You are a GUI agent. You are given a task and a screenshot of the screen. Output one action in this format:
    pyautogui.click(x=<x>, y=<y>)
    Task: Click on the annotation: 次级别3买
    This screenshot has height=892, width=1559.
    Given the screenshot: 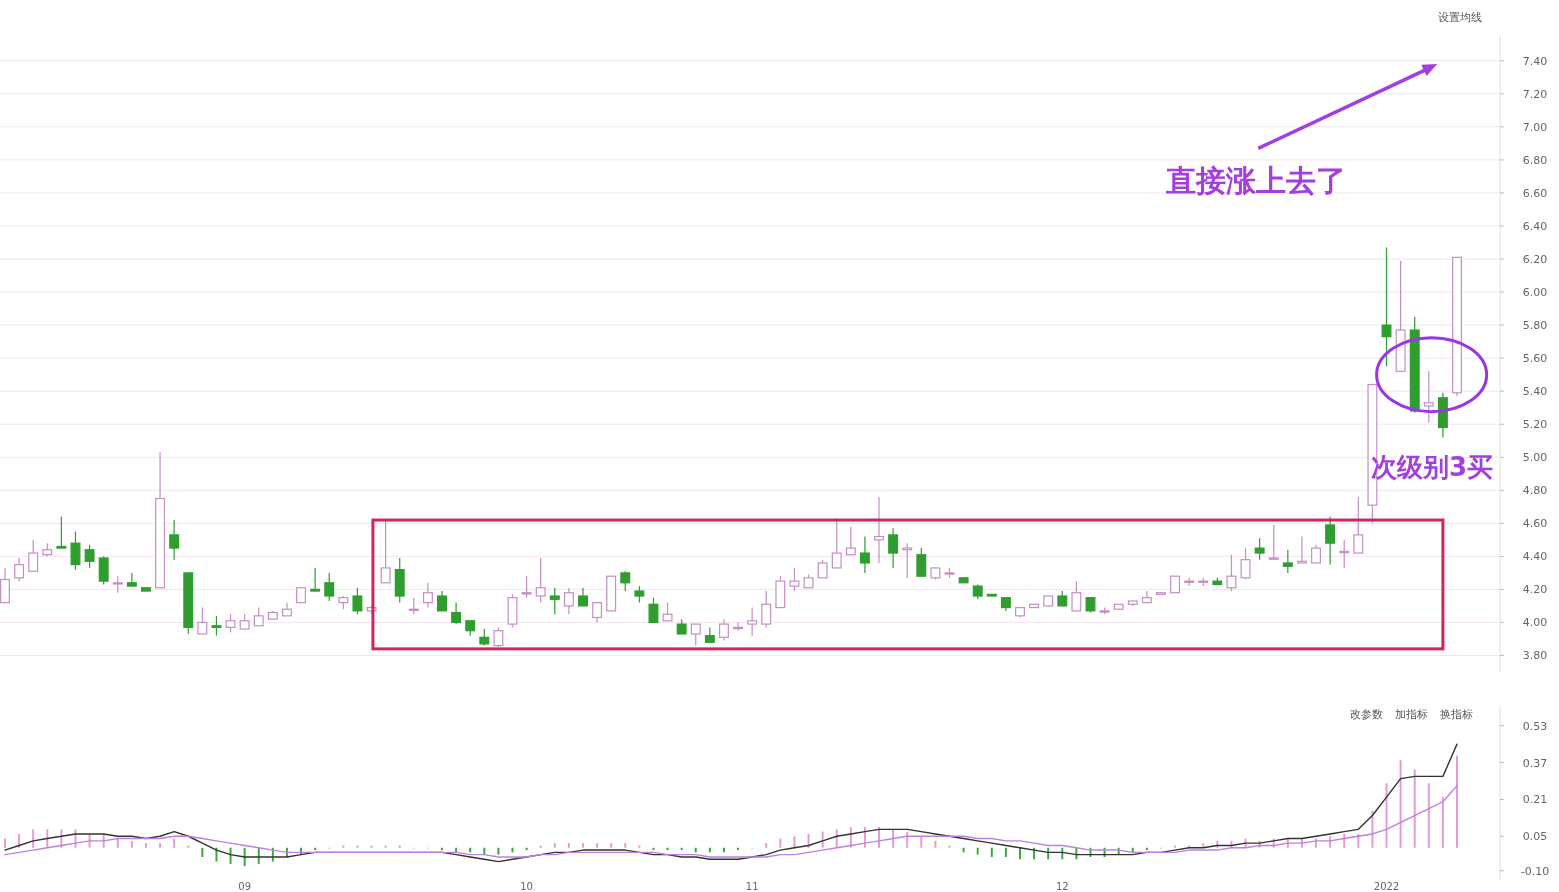 What is the action you would take?
    pyautogui.click(x=1432, y=467)
    